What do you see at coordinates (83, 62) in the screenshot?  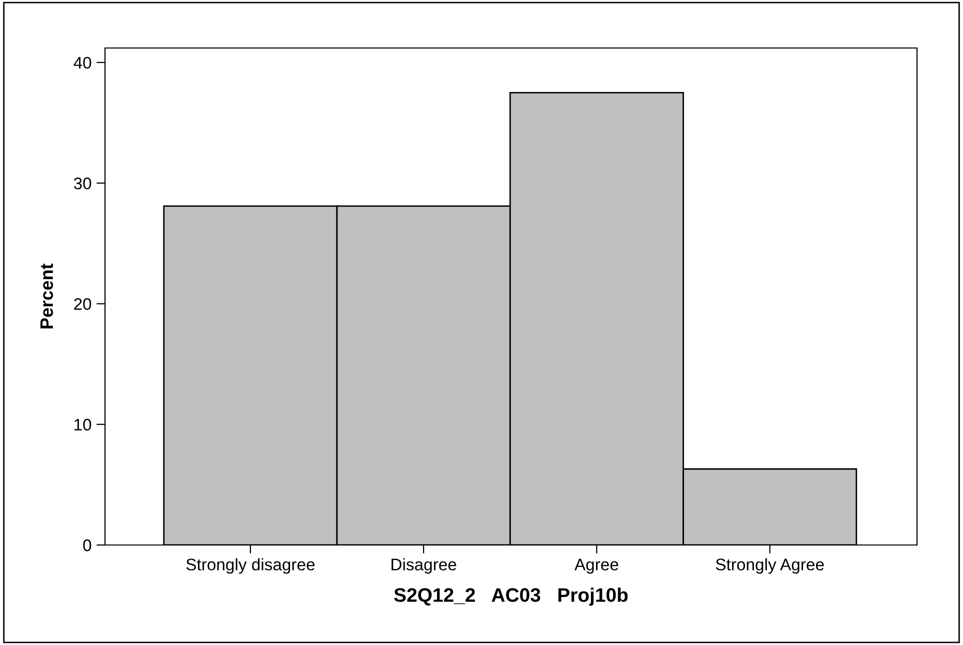 I see `y-tick-label: 40` at bounding box center [83, 62].